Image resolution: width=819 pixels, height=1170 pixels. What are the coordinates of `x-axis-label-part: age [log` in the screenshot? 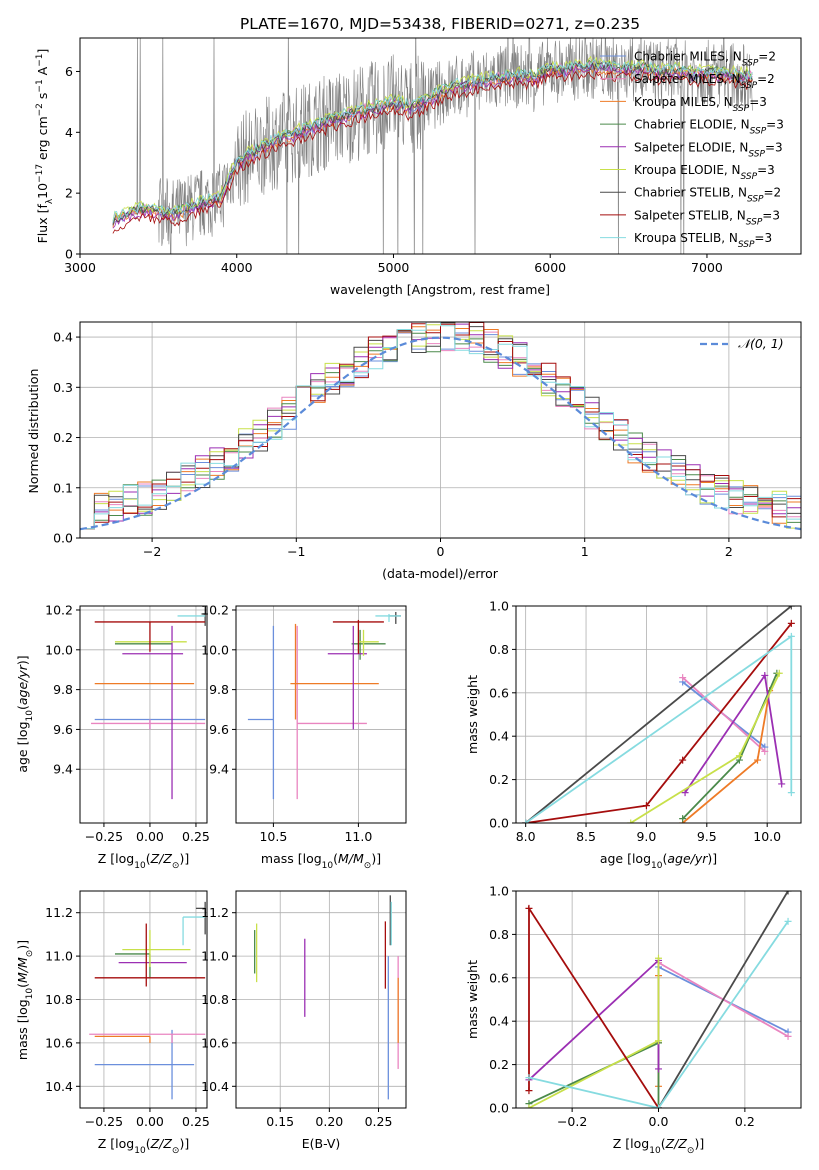 It's located at (625, 858).